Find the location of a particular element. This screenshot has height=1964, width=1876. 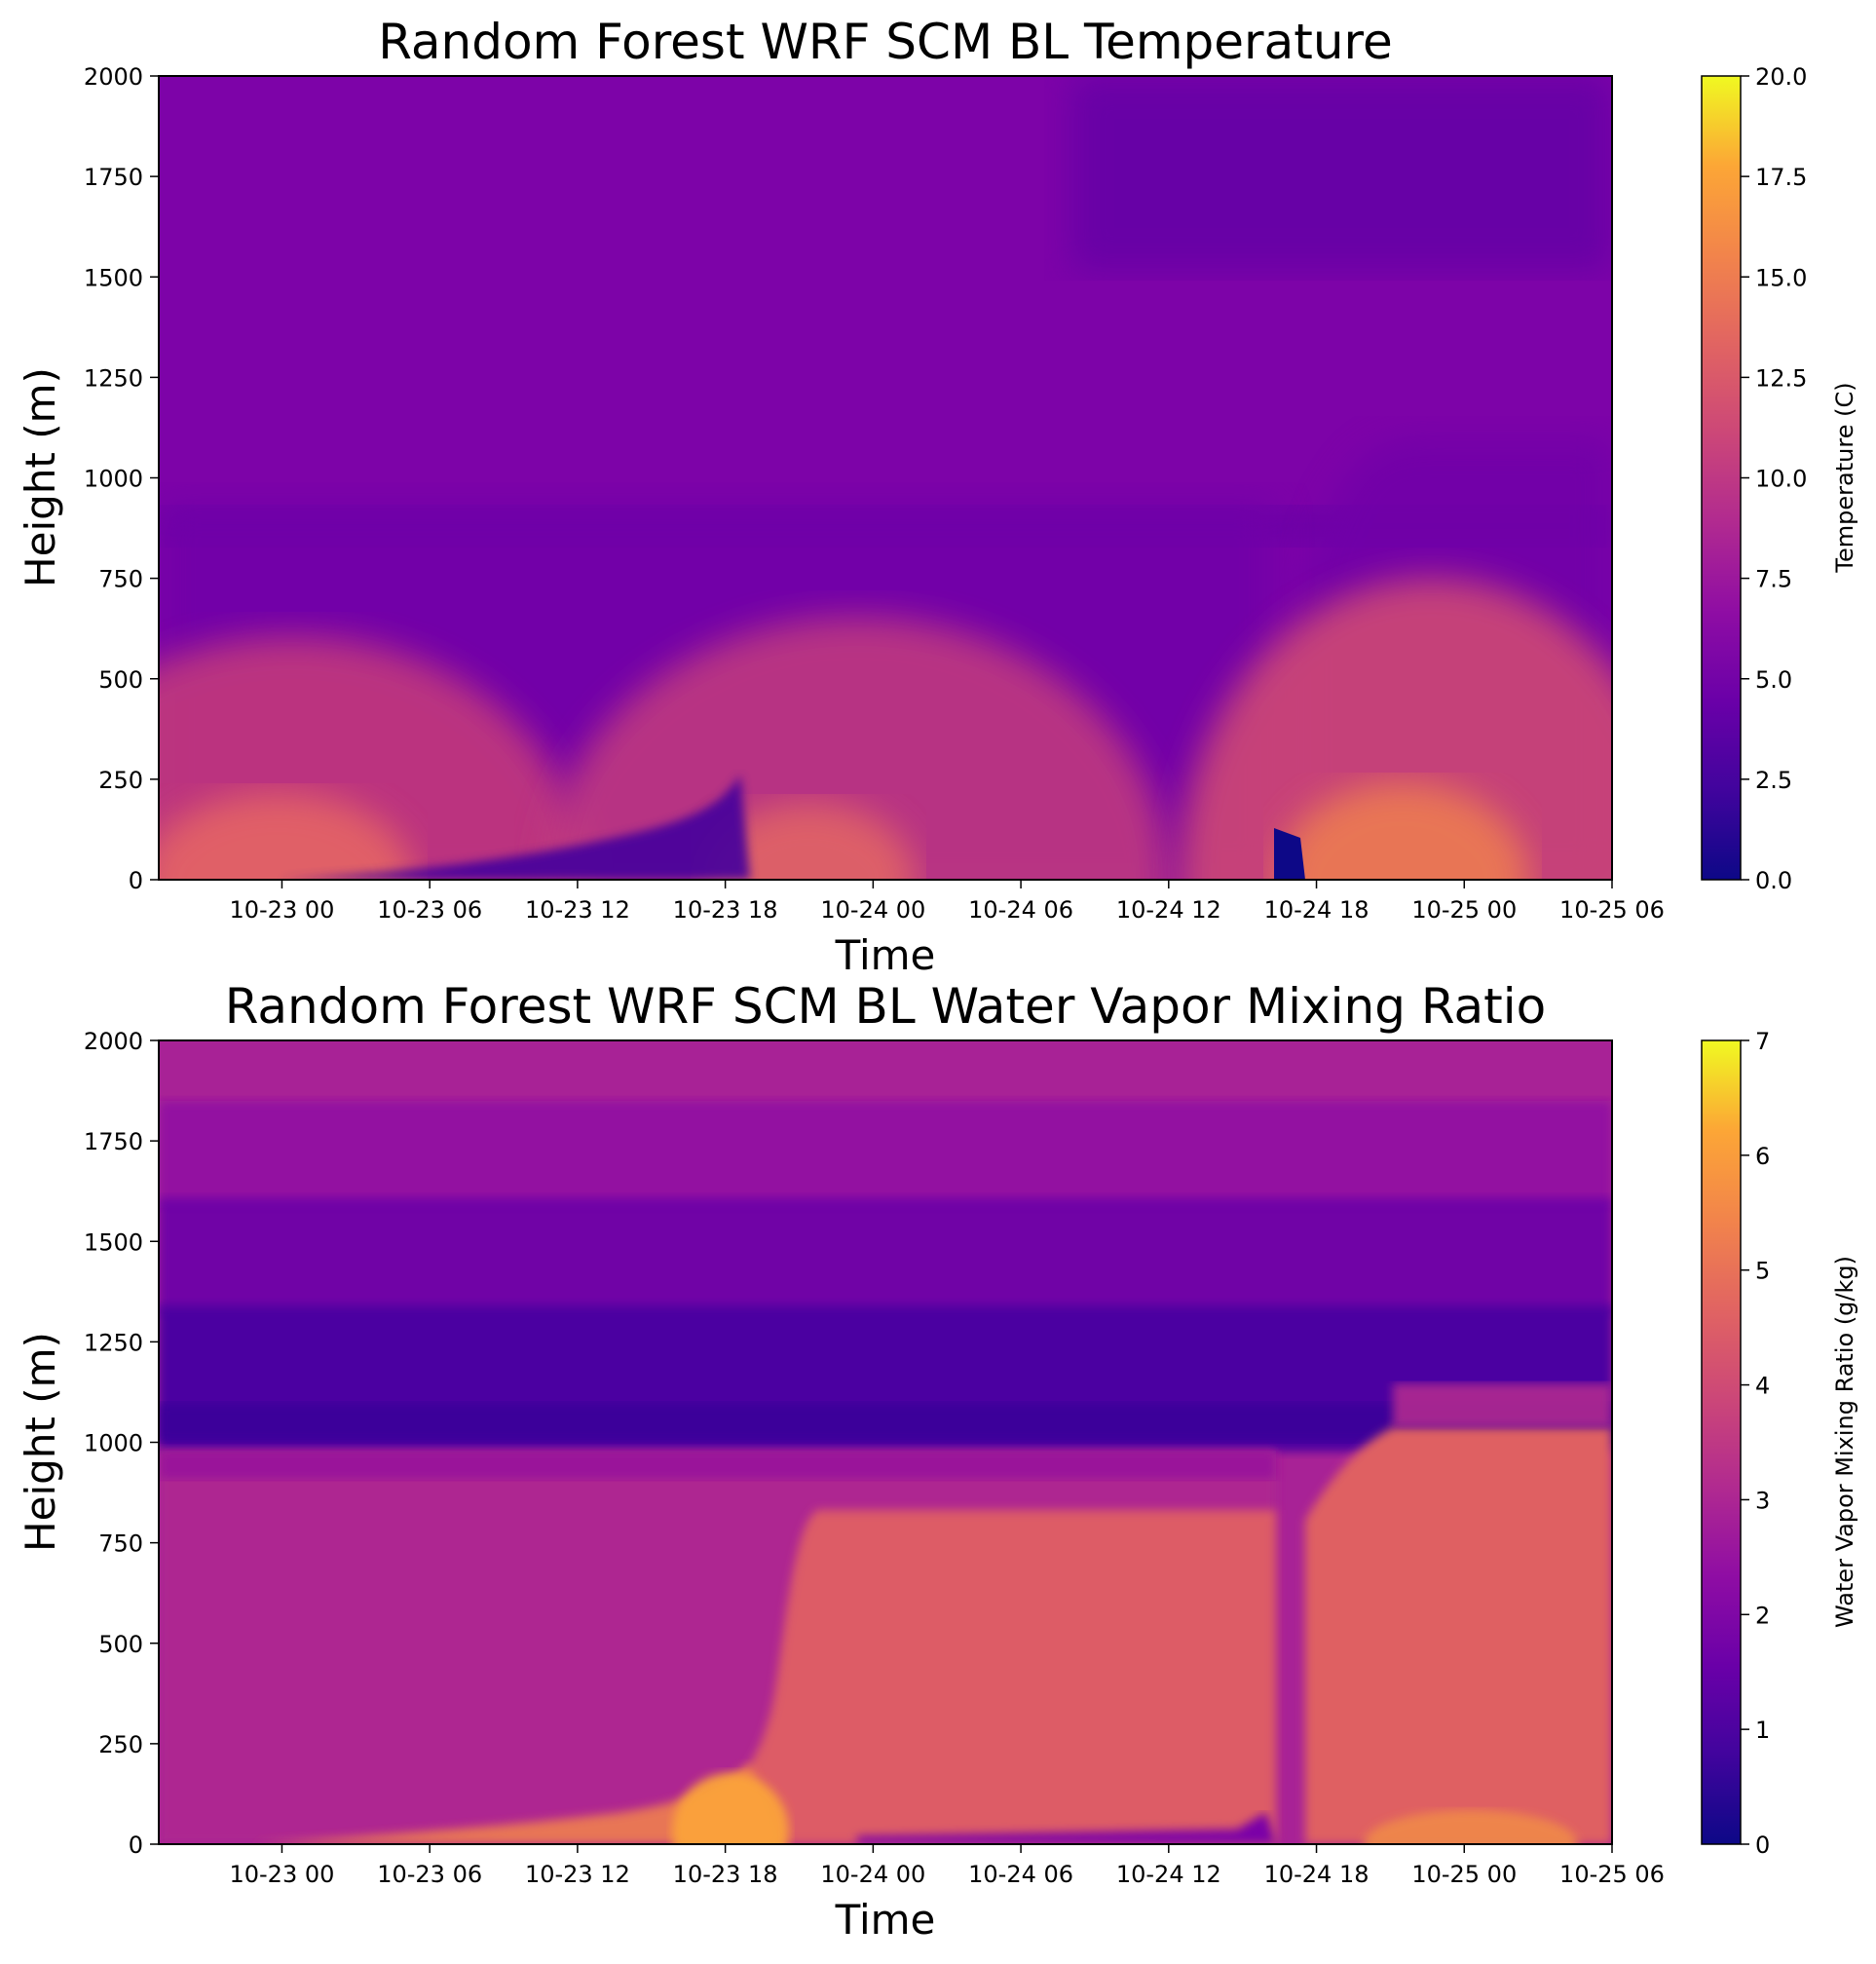

colorbar-tick-label: 4 is located at coordinates (1763, 1387).